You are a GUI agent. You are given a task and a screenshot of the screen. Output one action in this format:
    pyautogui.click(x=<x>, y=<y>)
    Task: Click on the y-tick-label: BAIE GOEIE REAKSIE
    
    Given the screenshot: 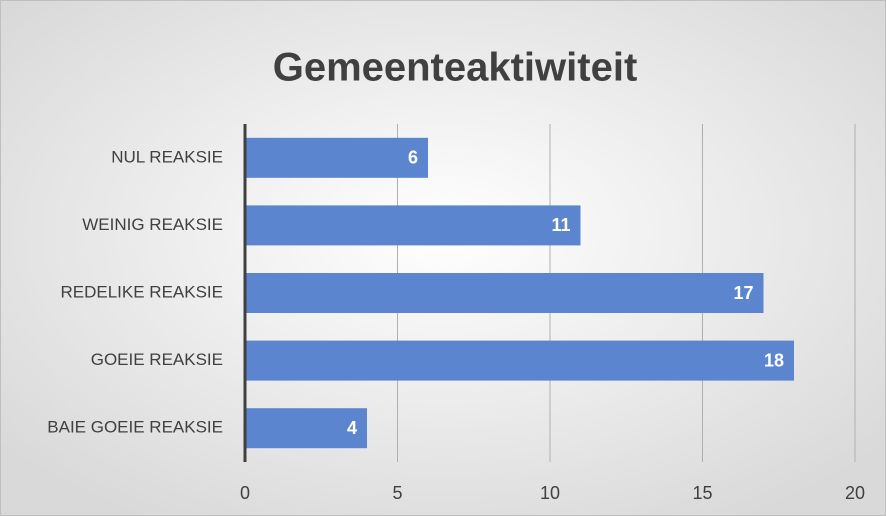 What is the action you would take?
    pyautogui.click(x=135, y=427)
    